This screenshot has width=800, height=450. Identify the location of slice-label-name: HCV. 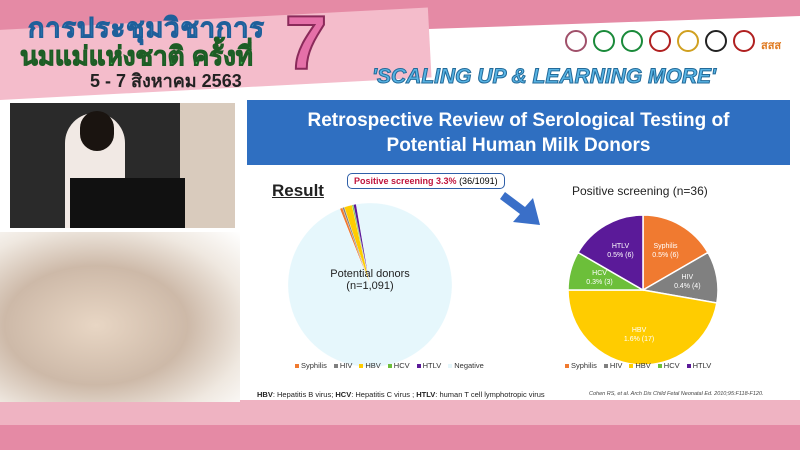
(599, 274).